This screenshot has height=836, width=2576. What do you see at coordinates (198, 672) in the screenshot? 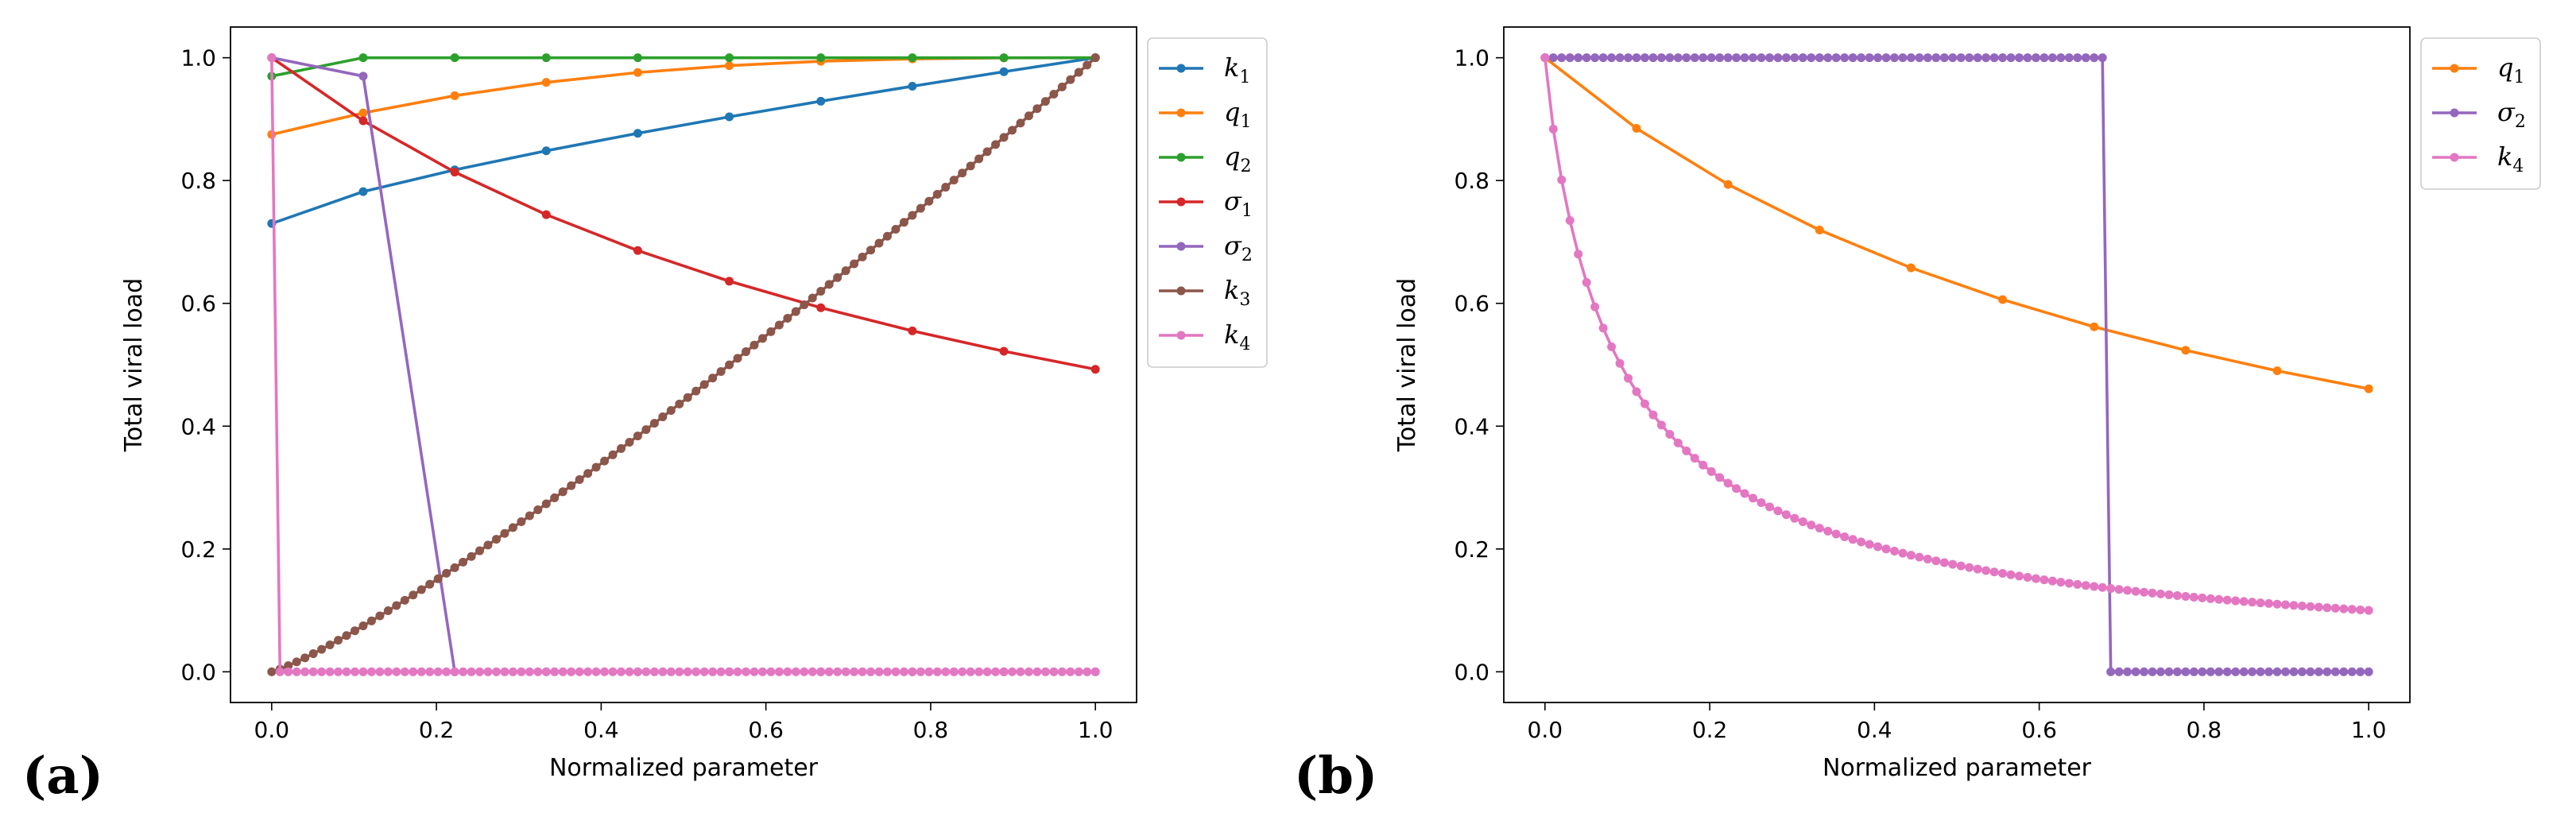
I see `y-tick-label: 0.0` at bounding box center [198, 672].